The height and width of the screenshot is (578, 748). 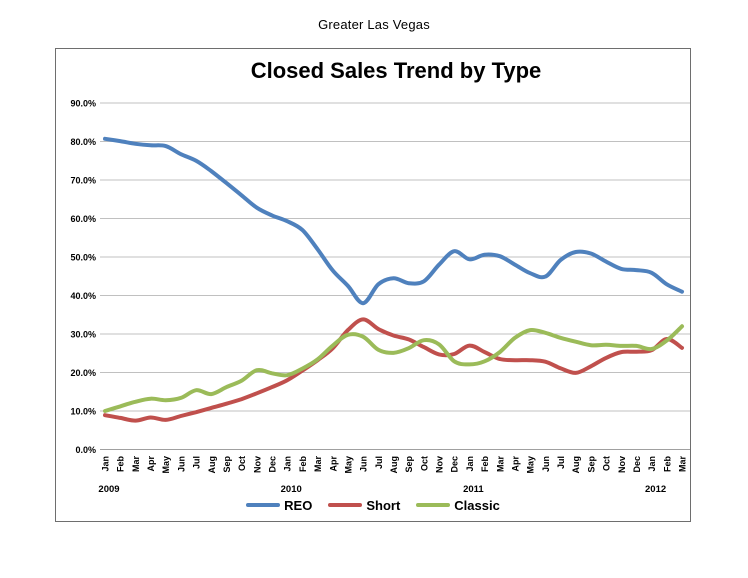 What do you see at coordinates (85, 450) in the screenshot?
I see `y-axis-label: 0.0%` at bounding box center [85, 450].